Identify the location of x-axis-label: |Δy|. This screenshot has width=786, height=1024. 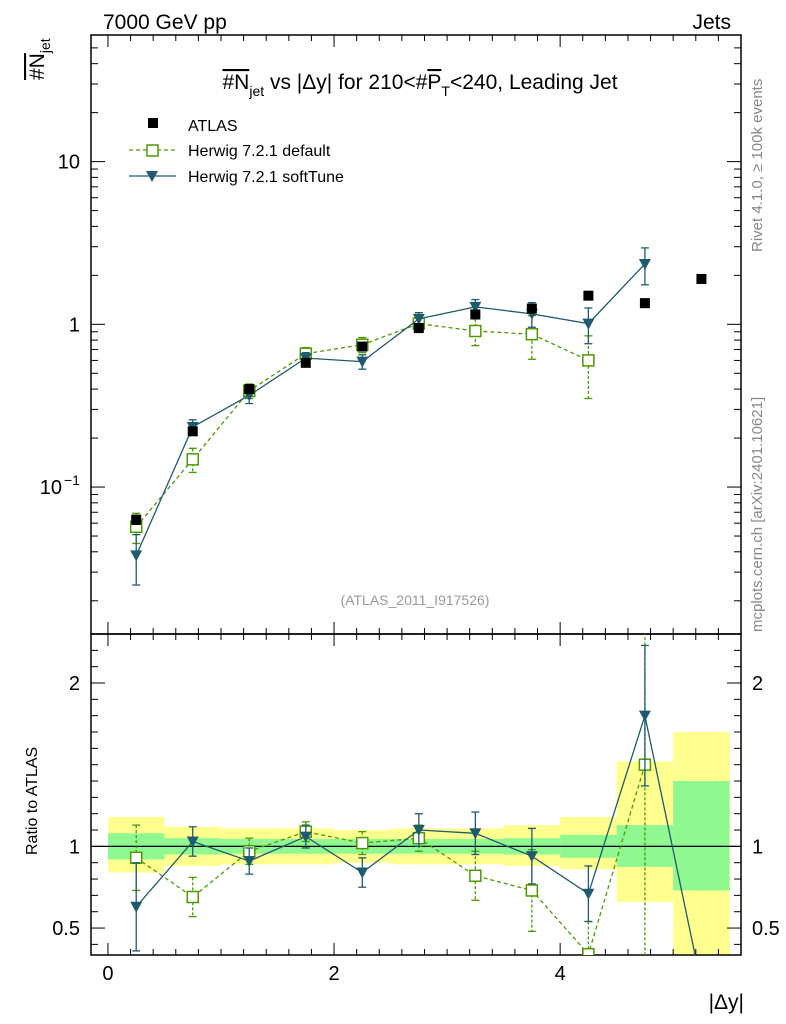
(726, 1002).